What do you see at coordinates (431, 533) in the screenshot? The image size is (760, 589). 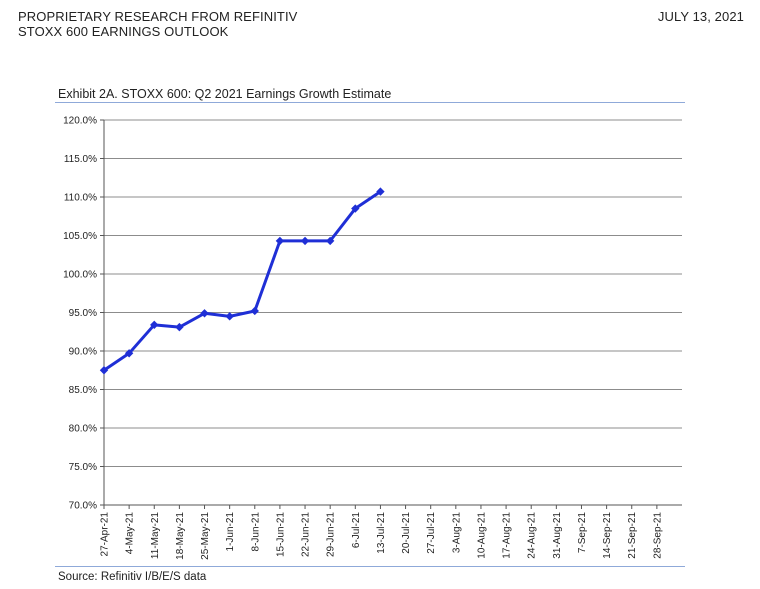 I see `x-tick-label: 27-Jul-21` at bounding box center [431, 533].